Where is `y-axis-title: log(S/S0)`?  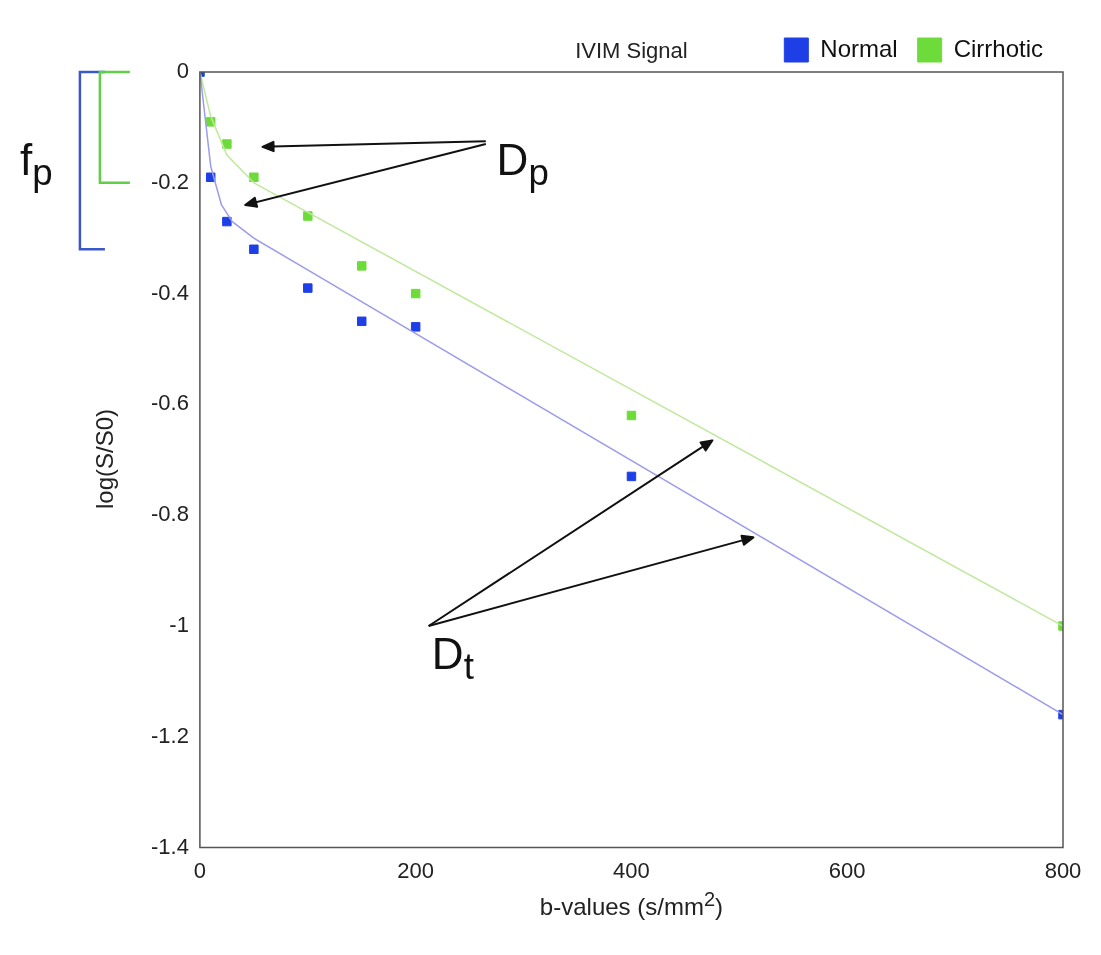 y-axis-title: log(S/S0) is located at coordinates (104, 459).